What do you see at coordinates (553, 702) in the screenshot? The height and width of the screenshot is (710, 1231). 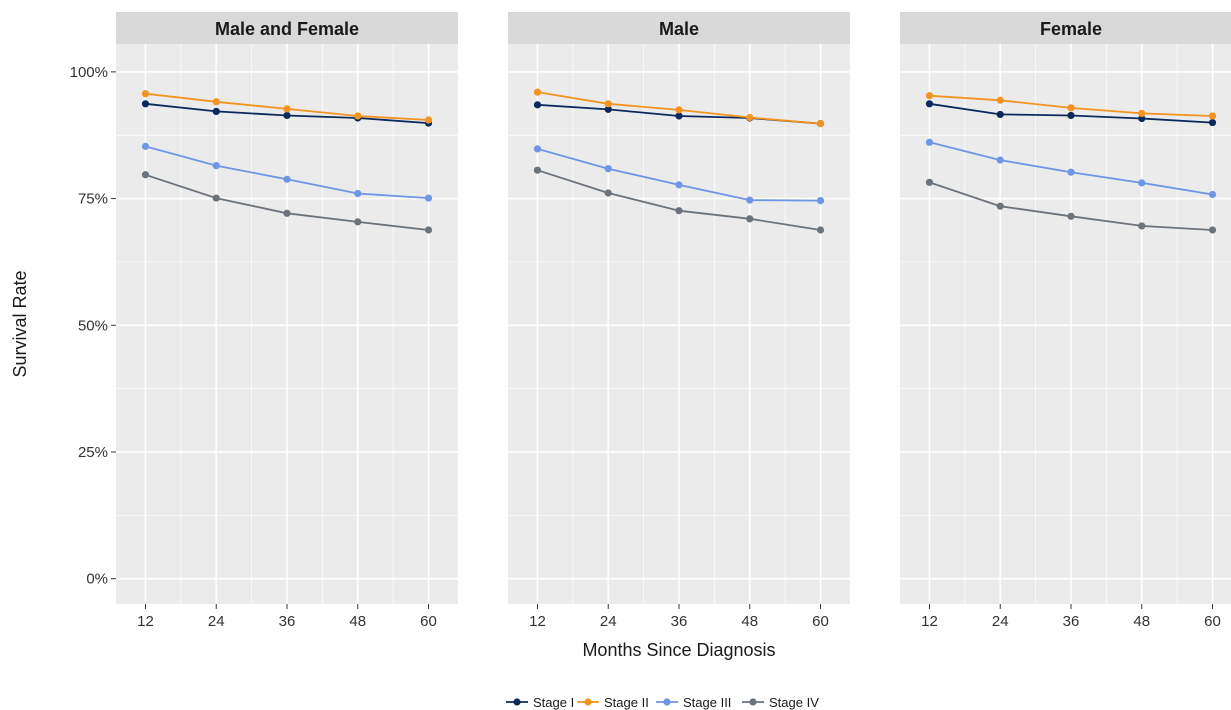 I see `legend-label: Stage I` at bounding box center [553, 702].